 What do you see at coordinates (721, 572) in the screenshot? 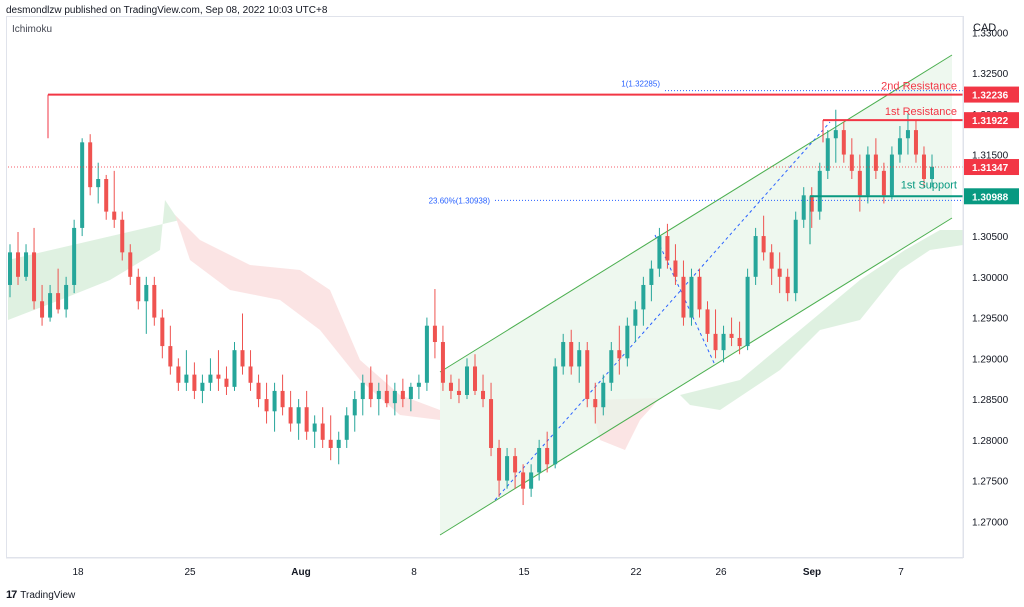
I see `x-tick-label: 26` at bounding box center [721, 572].